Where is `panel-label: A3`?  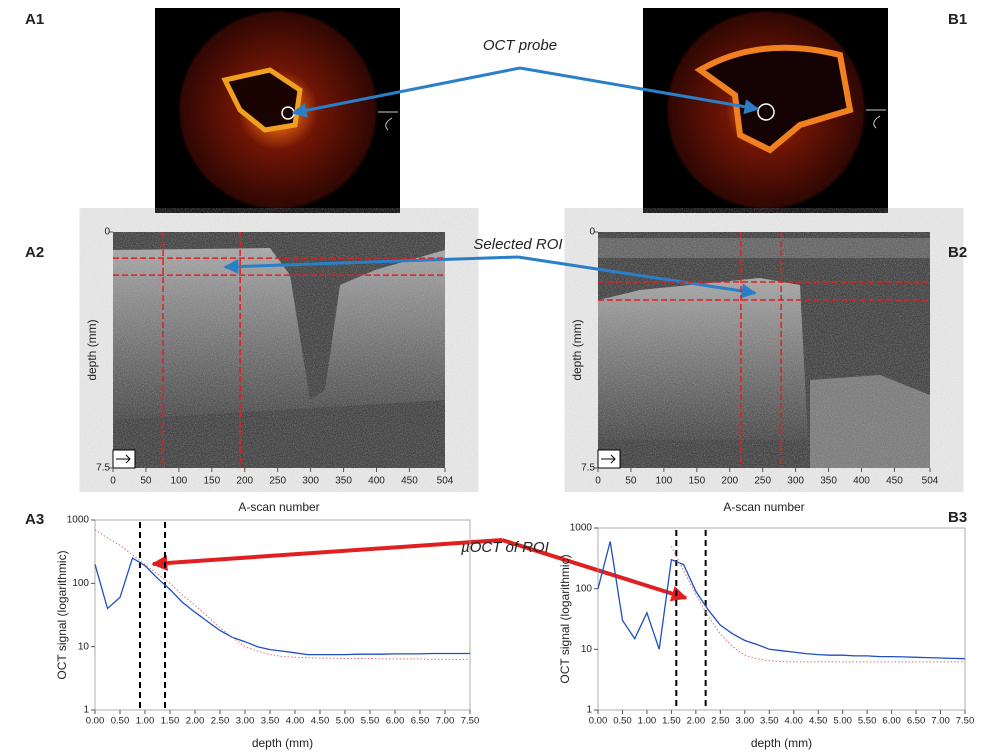 panel-label: A3 is located at coordinates (34, 519).